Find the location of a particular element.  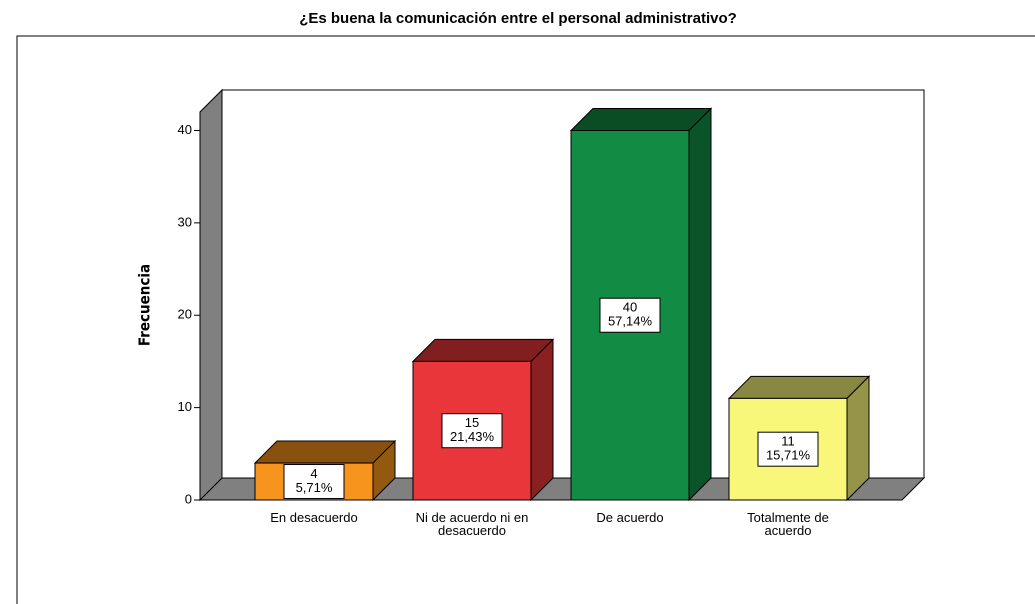

bar is located at coordinates (472, 430).